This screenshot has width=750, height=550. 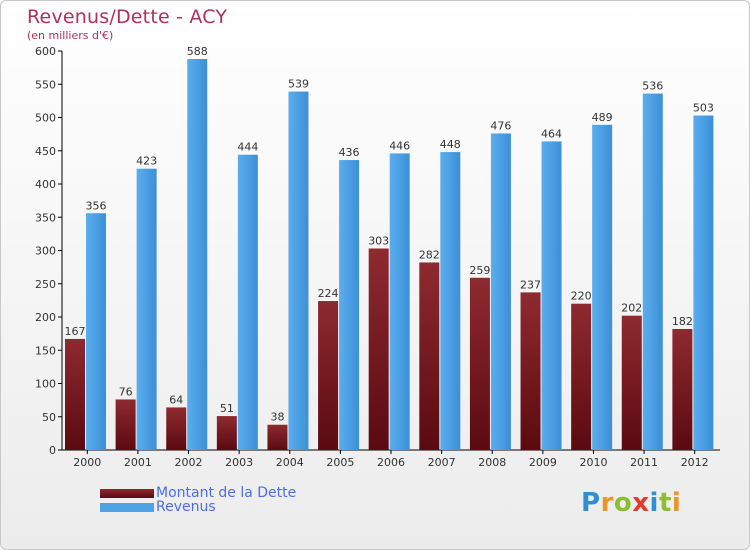 What do you see at coordinates (87, 462) in the screenshot?
I see `x-tick-label: 2000` at bounding box center [87, 462].